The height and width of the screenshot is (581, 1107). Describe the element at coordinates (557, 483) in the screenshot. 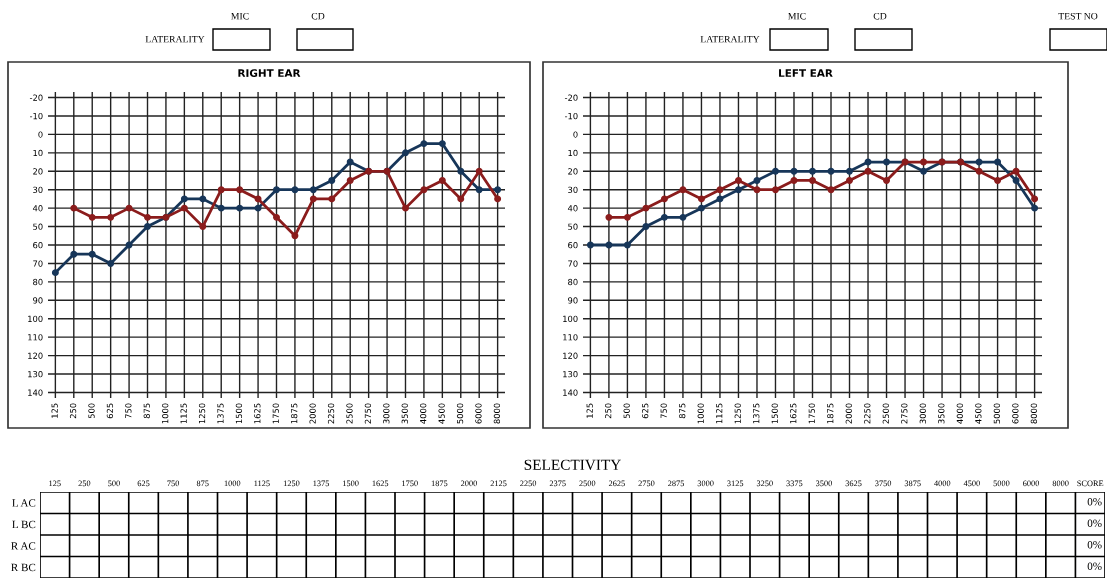

I see `x-tick-label: 2375` at that location.